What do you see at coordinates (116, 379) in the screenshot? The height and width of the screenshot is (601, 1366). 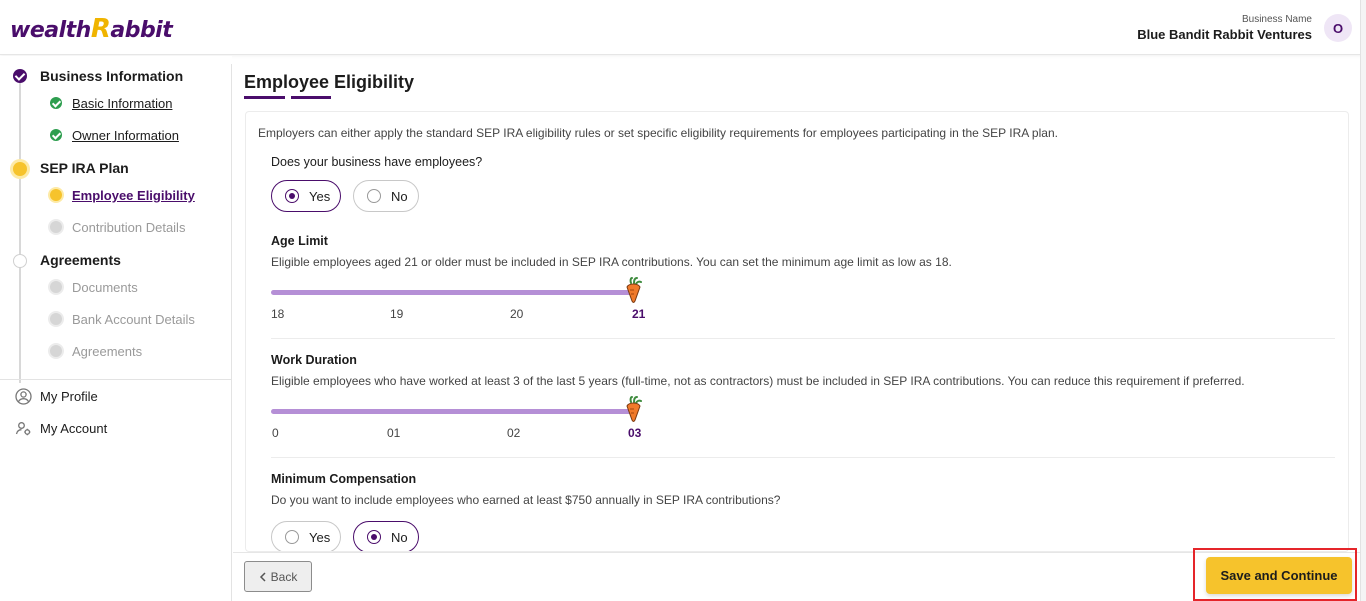 I see `sidebar-divider` at bounding box center [116, 379].